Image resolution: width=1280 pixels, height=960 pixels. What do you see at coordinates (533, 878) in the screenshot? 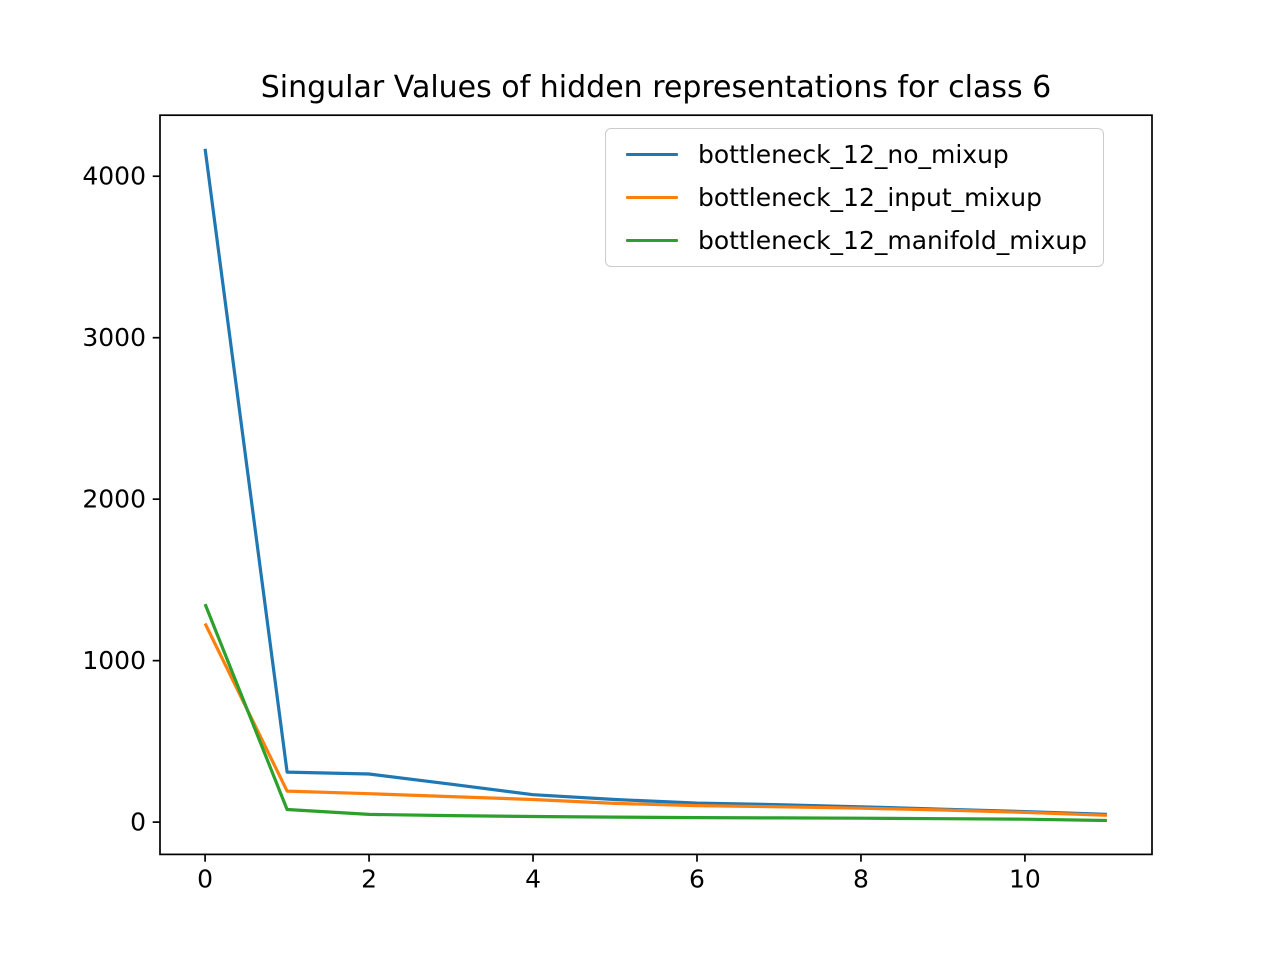
I see `x-tick-label: 4` at bounding box center [533, 878].